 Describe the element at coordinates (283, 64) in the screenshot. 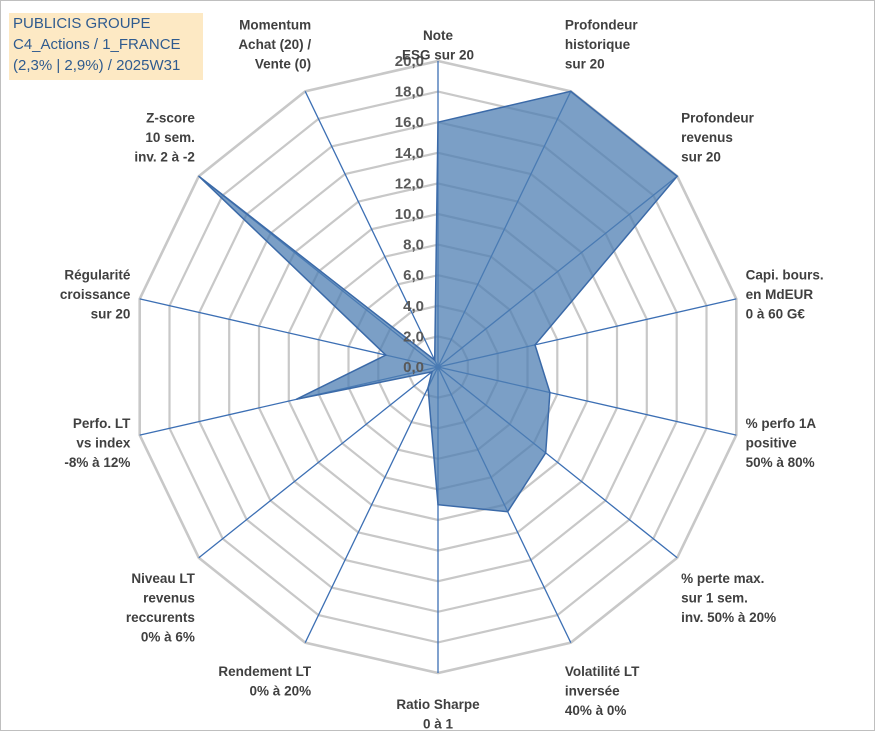

I see `axis-label-line: Vente (0)` at that location.